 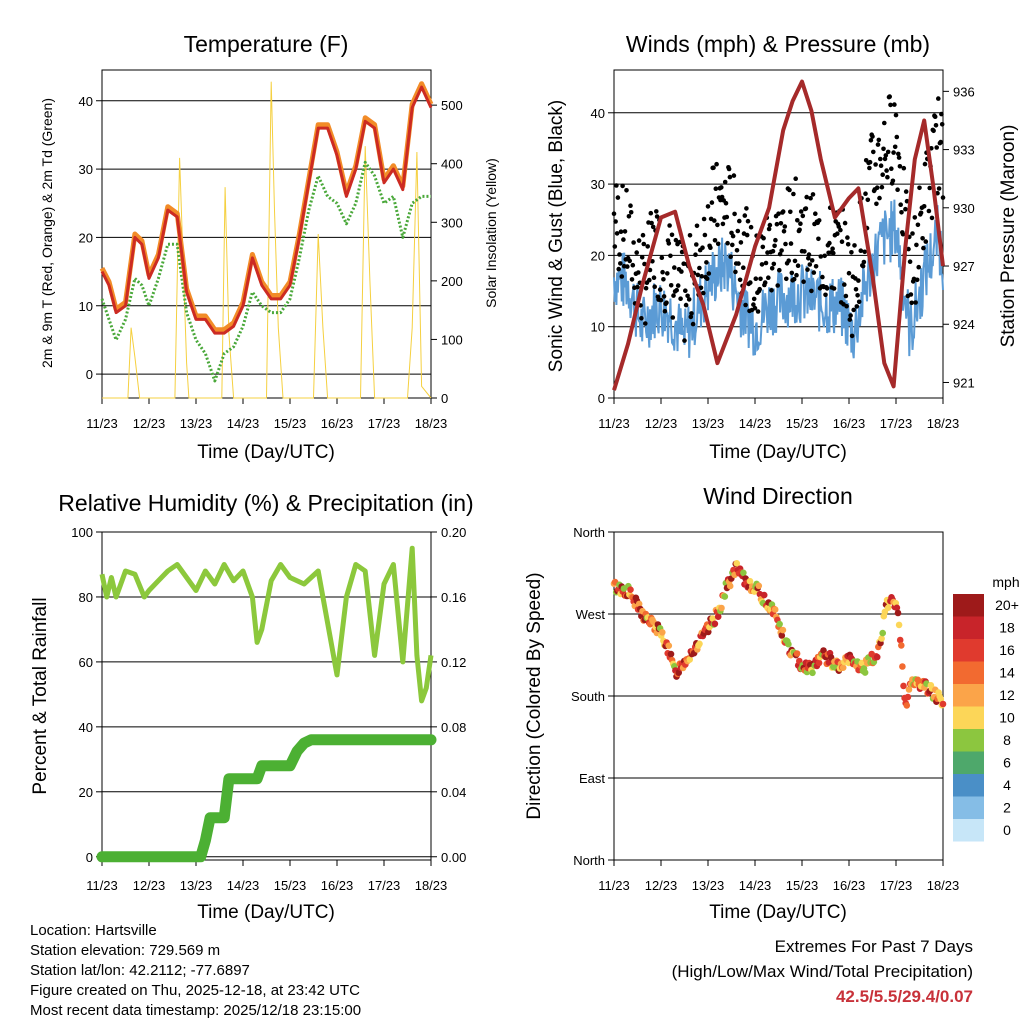 I want to click on plot-frame, so click(x=266, y=696).